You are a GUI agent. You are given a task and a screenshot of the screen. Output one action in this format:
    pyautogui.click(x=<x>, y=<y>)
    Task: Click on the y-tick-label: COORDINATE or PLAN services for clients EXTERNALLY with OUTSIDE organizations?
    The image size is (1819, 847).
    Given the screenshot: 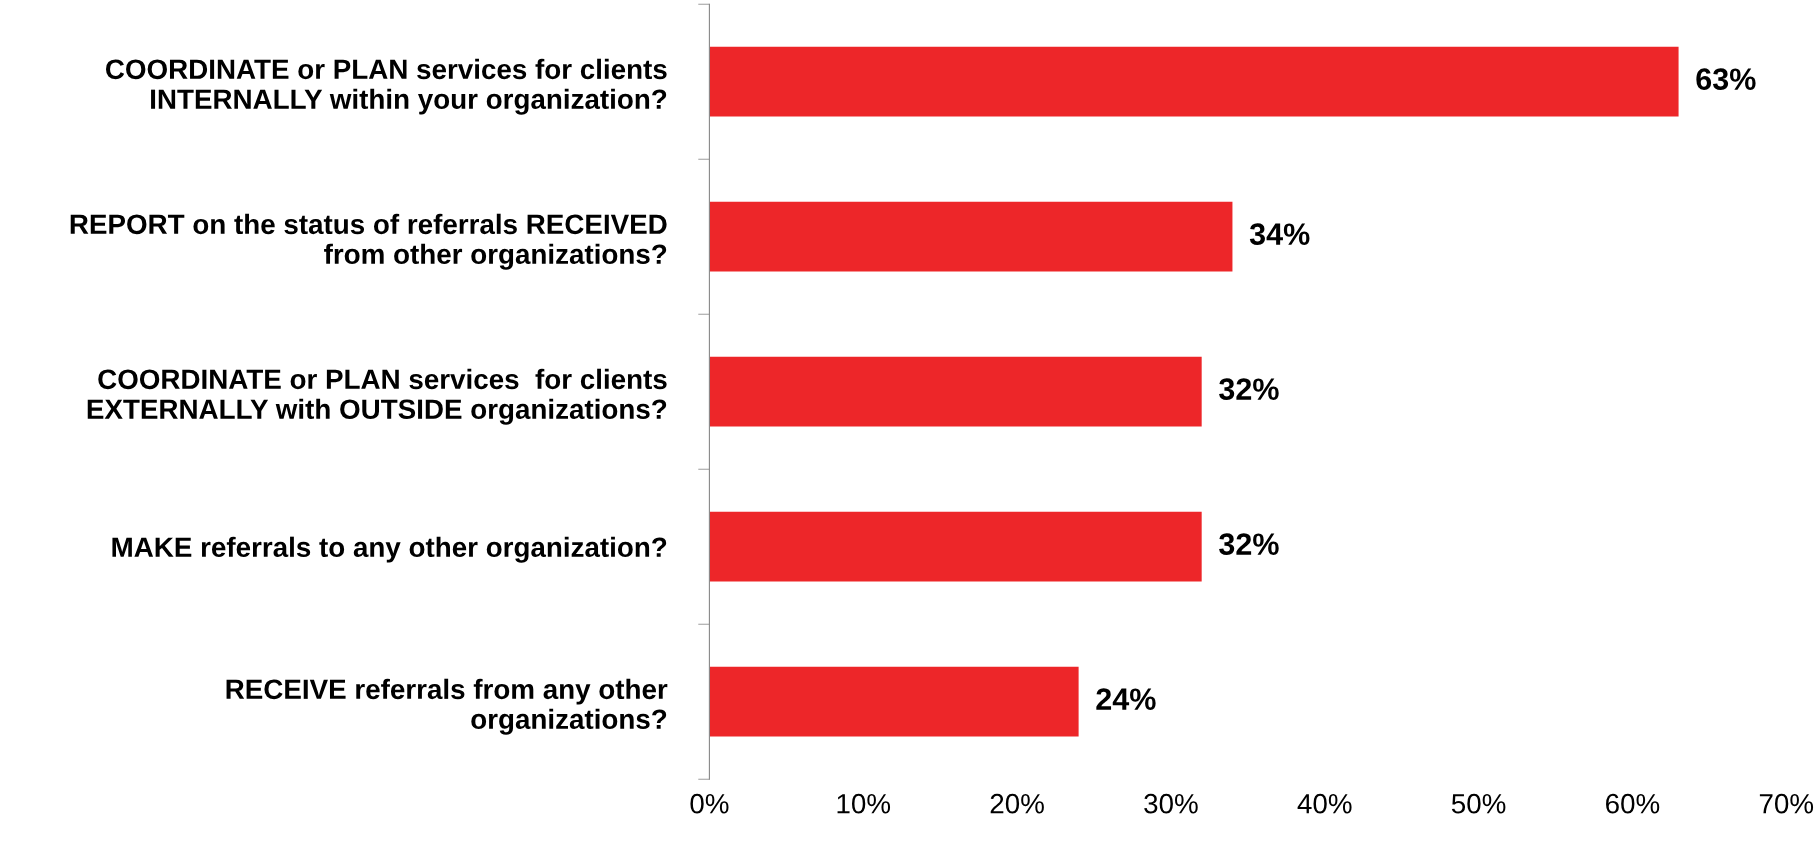 What is the action you would take?
    pyautogui.click(x=377, y=396)
    